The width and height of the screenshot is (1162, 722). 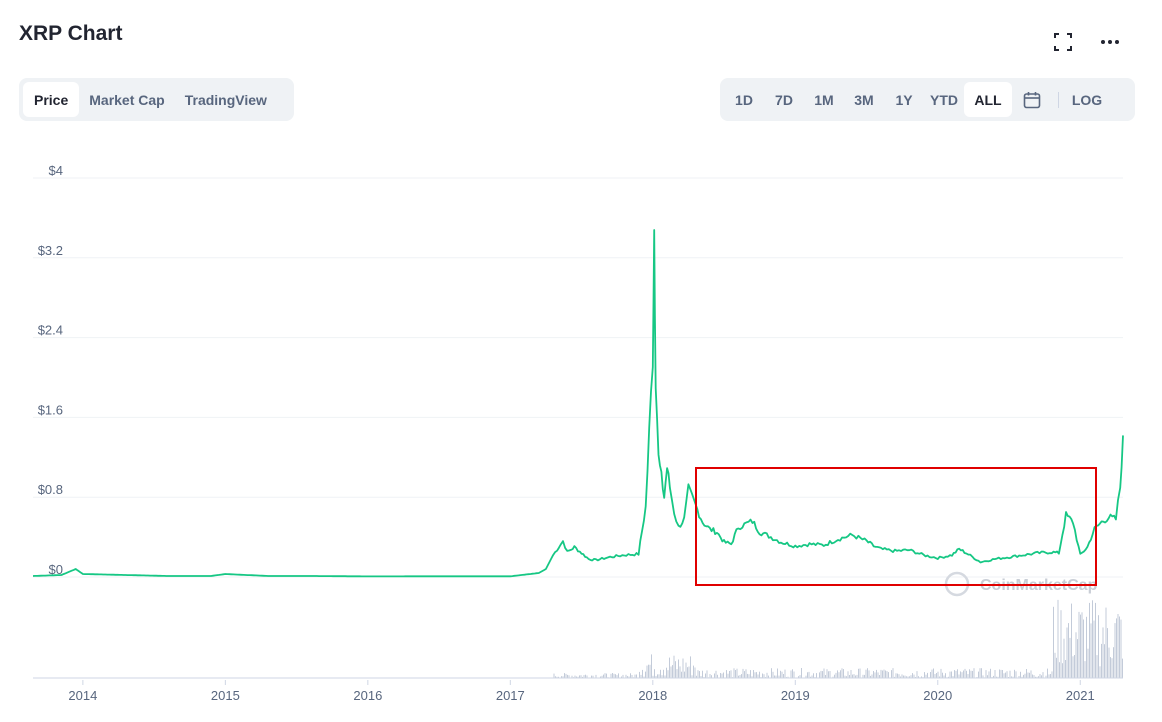 What do you see at coordinates (1110, 42) in the screenshot?
I see `more-horizontal-icon` at bounding box center [1110, 42].